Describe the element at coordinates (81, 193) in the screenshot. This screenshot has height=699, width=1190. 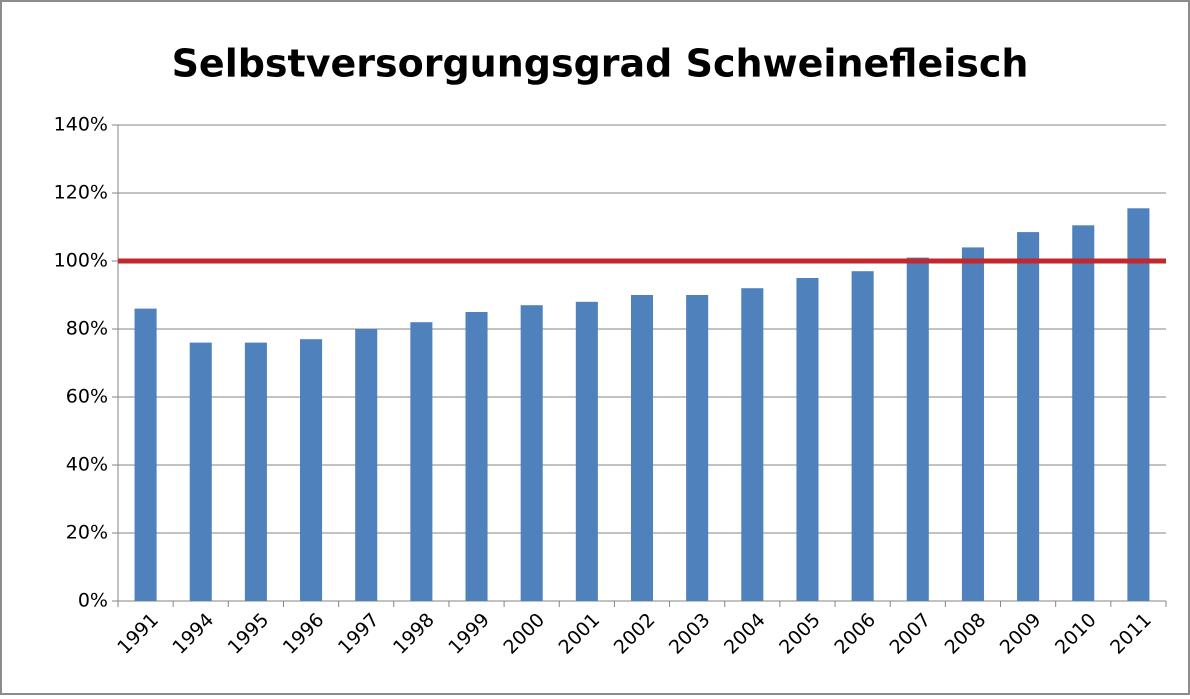
I see `y-tick-label: 120%` at that location.